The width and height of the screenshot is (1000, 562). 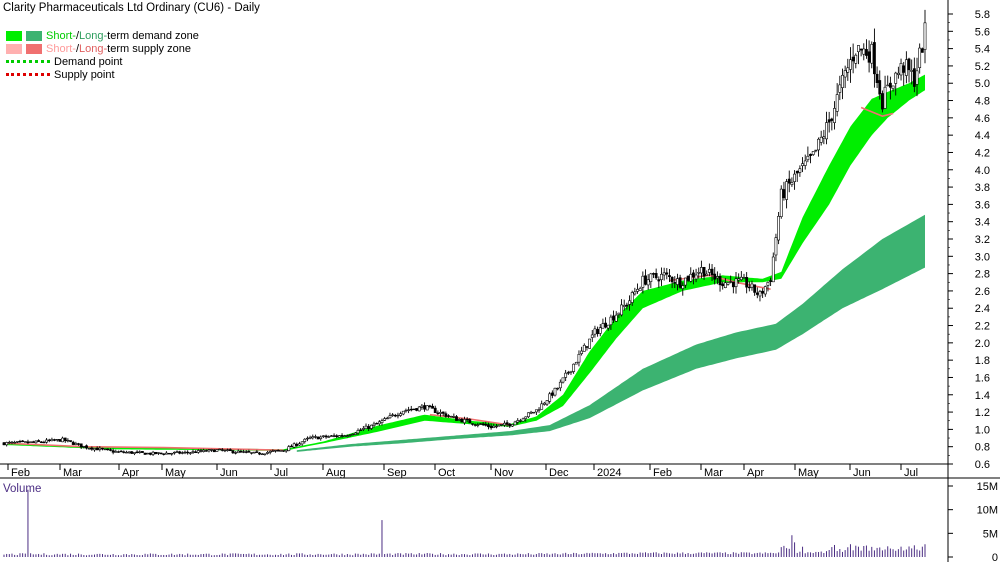 I want to click on month-label: Mar, so click(x=72, y=473).